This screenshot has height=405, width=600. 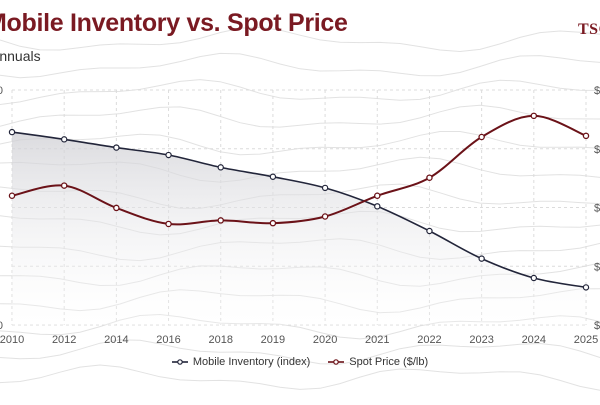 What do you see at coordinates (20, 56) in the screenshot?
I see `chart-subtitle: Annuals` at bounding box center [20, 56].